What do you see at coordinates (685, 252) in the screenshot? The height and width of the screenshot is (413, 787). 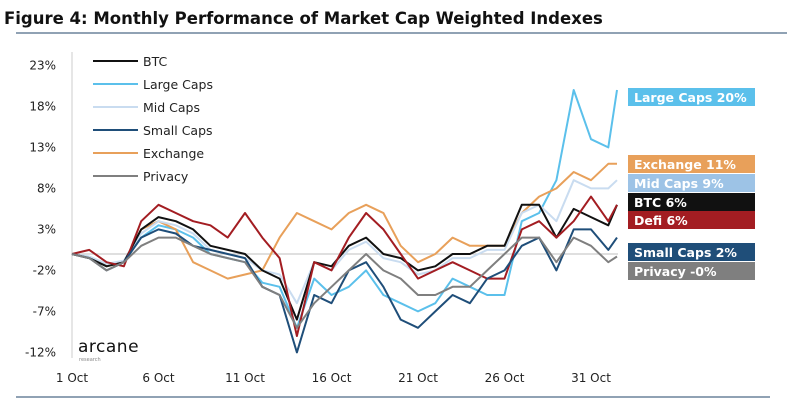 I see `svg-text: Small Caps 2%` at bounding box center [685, 252].